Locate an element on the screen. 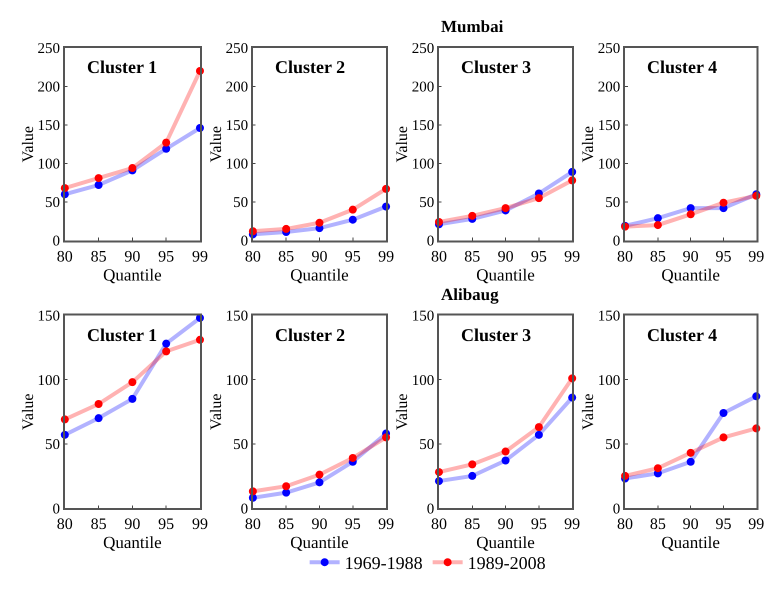 The image size is (779, 590). chart-title: Mumbai is located at coordinates (472, 26).